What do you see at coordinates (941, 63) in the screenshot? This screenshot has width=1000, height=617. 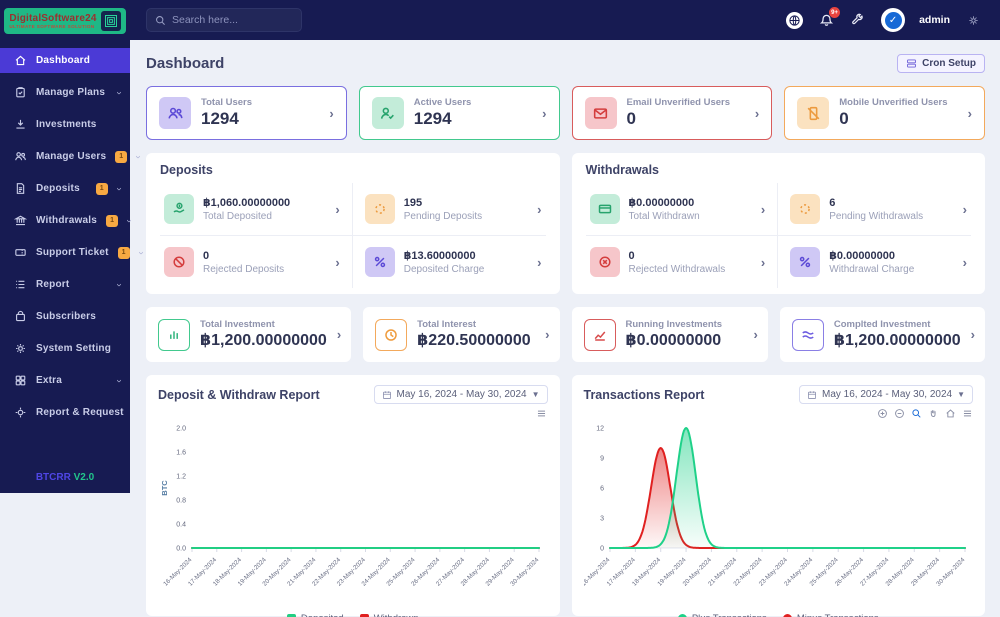 I see `cron-setup-button: Cron Setup` at bounding box center [941, 63].